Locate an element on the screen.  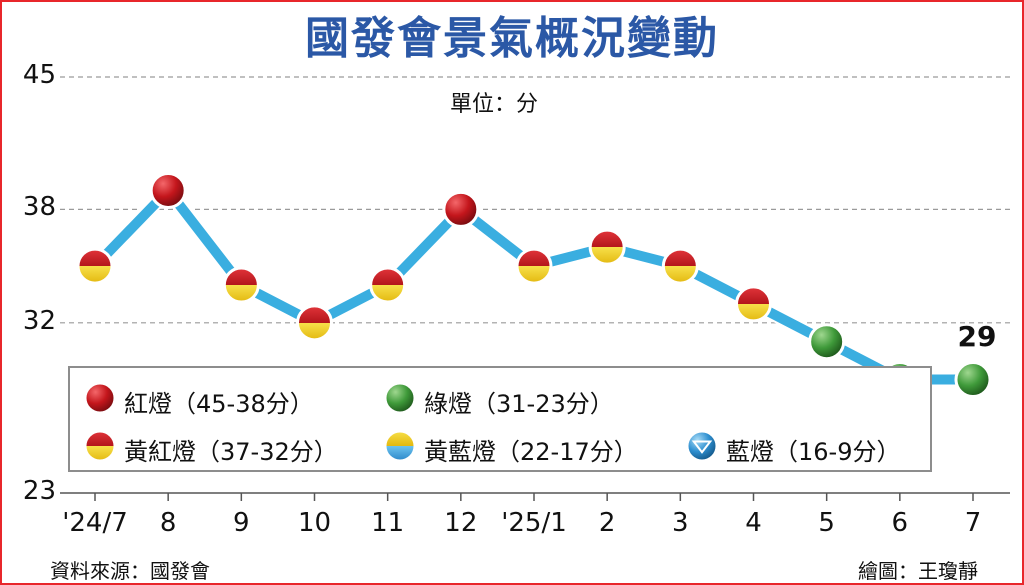
legend-item-blue: 藍燈（16-9分） is located at coordinates (792, 449).